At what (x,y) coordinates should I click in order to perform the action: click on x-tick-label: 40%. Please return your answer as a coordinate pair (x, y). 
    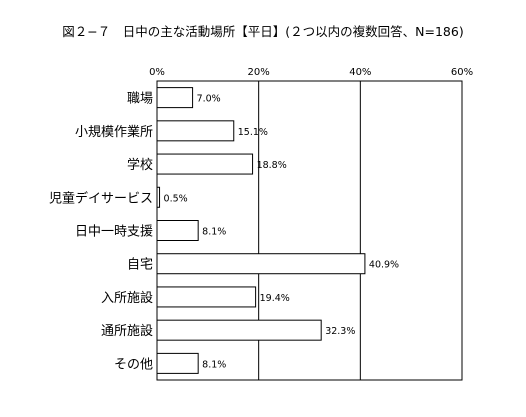
    Looking at the image, I should click on (360, 72).